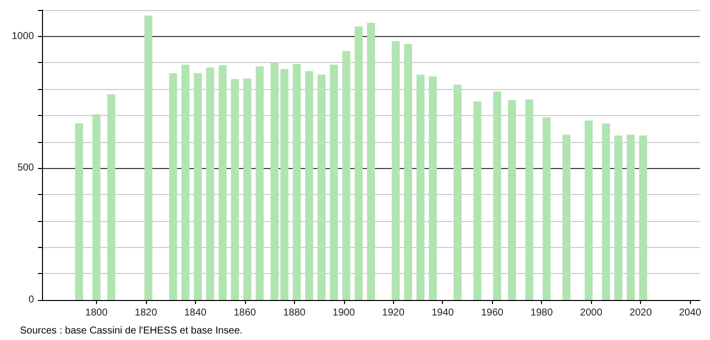 The image size is (710, 340). I want to click on x-tick-label: 1800, so click(96, 313).